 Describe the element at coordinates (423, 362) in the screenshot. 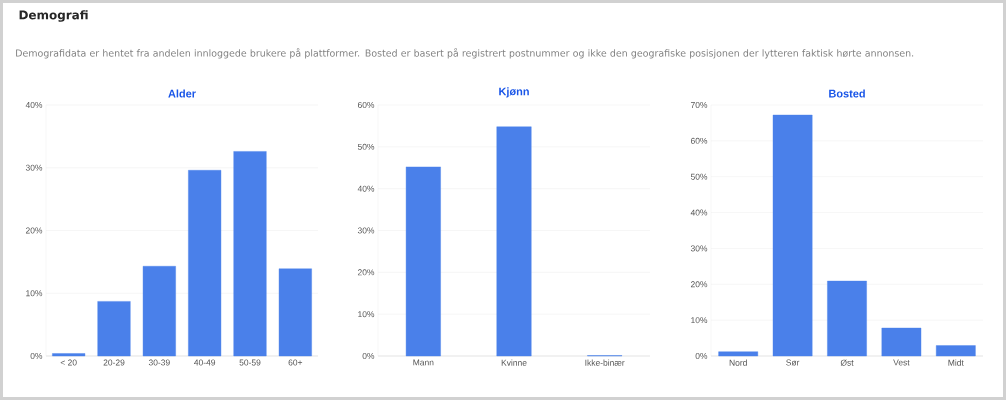

I see `x-tick-label: Mann` at that location.